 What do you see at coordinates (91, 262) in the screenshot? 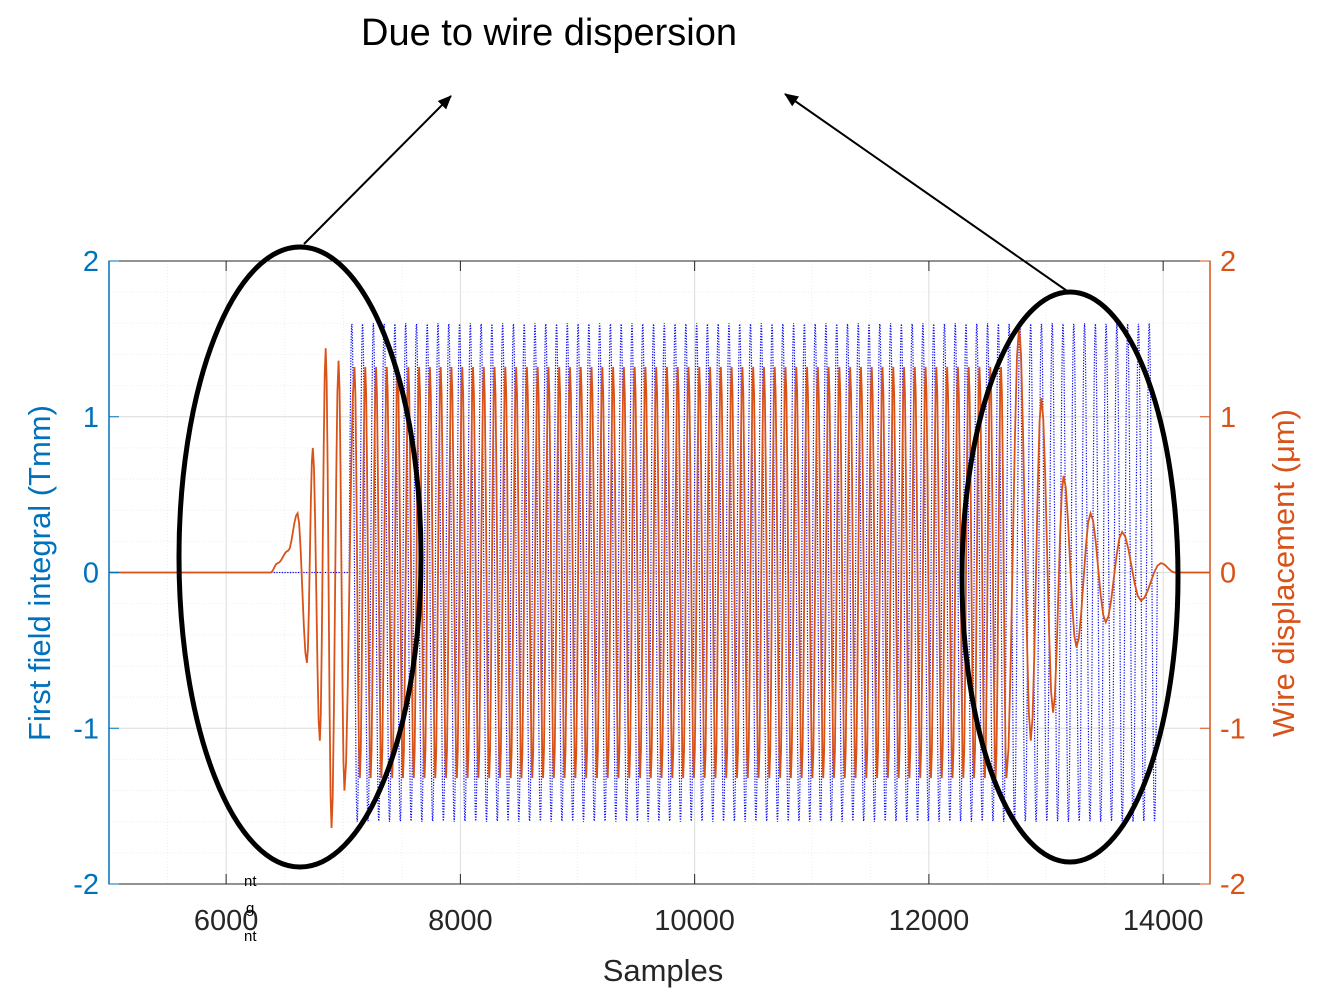
I see `y-left-tick-label: 2` at bounding box center [91, 262].